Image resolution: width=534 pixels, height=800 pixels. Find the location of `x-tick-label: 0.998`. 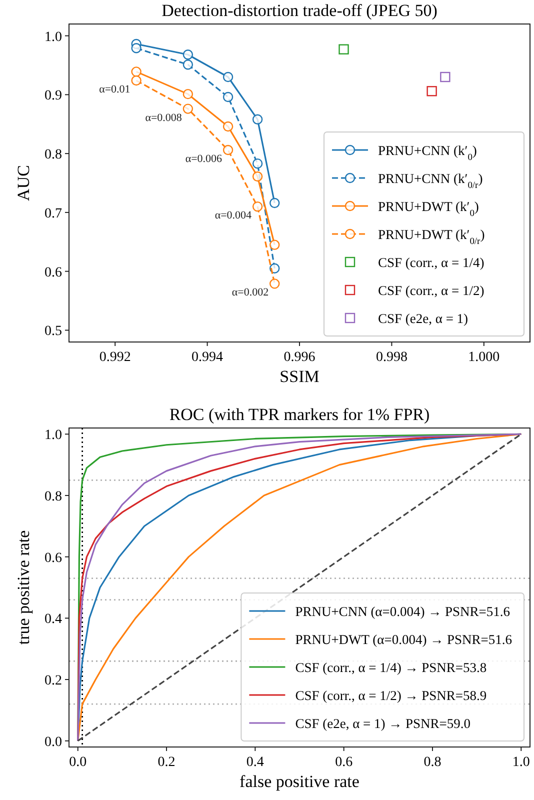

x-tick-label: 0.998 is located at coordinates (392, 357).